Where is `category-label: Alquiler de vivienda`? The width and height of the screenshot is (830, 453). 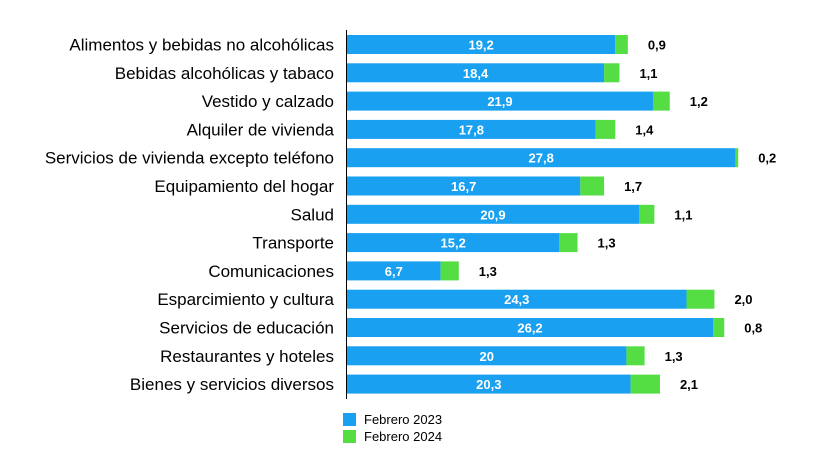
category-label: Alquiler de vivienda is located at coordinates (261, 129).